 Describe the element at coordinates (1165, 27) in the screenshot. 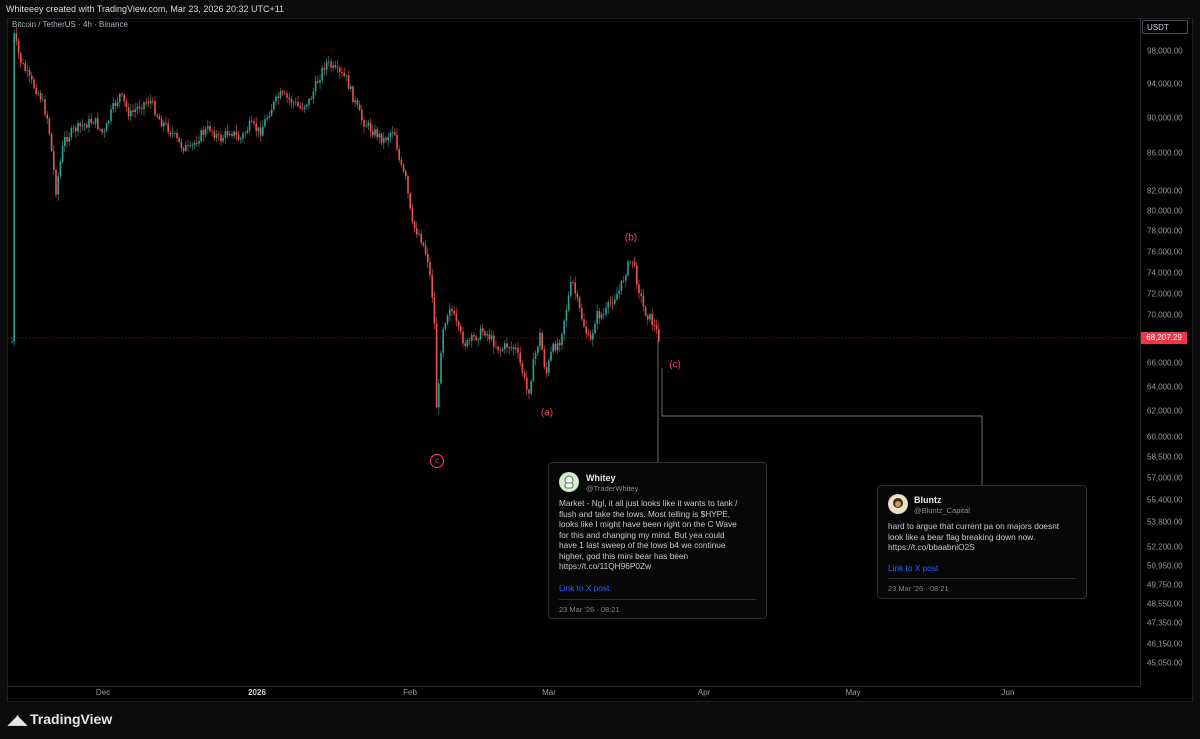

I see `currency-badge: USDT` at that location.